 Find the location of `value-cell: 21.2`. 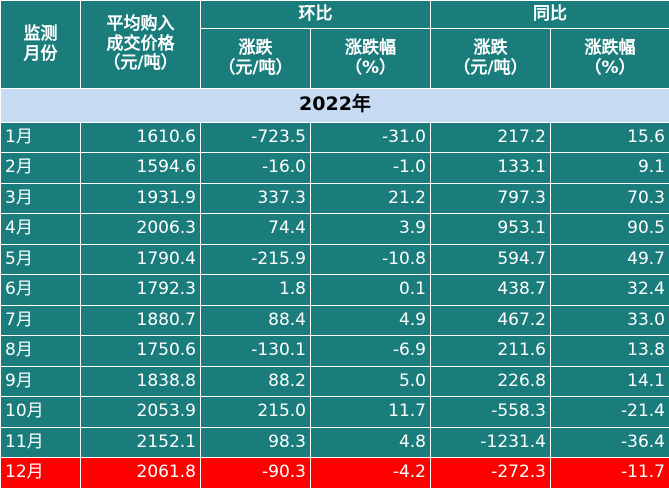

value-cell: 21.2 is located at coordinates (370, 198).